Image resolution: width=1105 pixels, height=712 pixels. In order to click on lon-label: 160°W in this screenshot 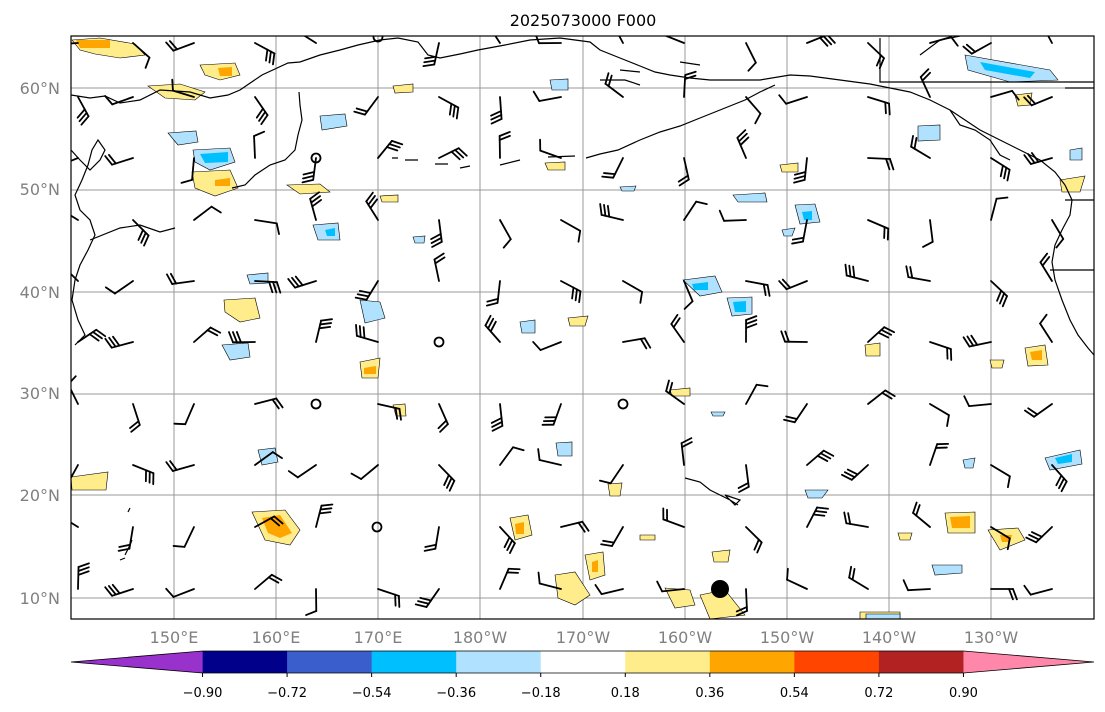, I will do `click(685, 637)`.